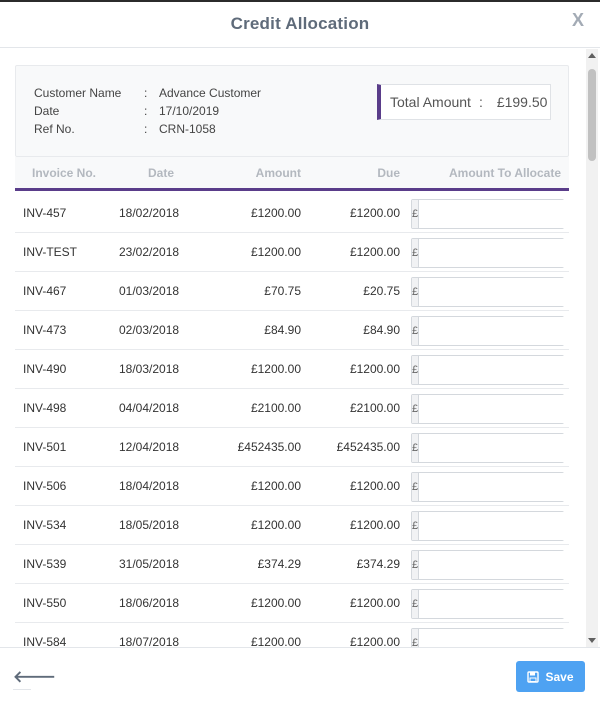 This screenshot has width=600, height=704. Describe the element at coordinates (275, 408) in the screenshot. I see `invoice-amount: £2100.00` at that location.